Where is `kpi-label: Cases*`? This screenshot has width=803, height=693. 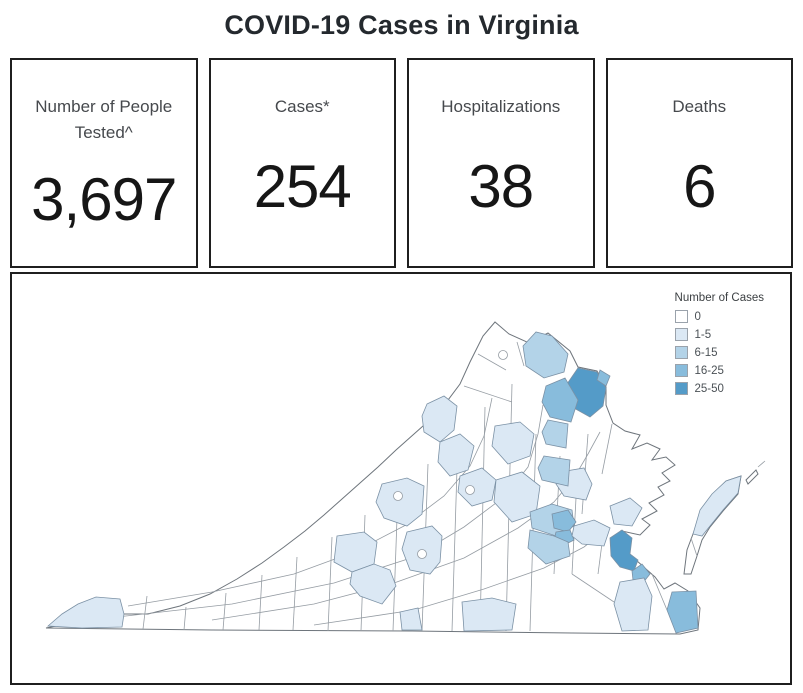
kpi-label: Cases* is located at coordinates (302, 106).